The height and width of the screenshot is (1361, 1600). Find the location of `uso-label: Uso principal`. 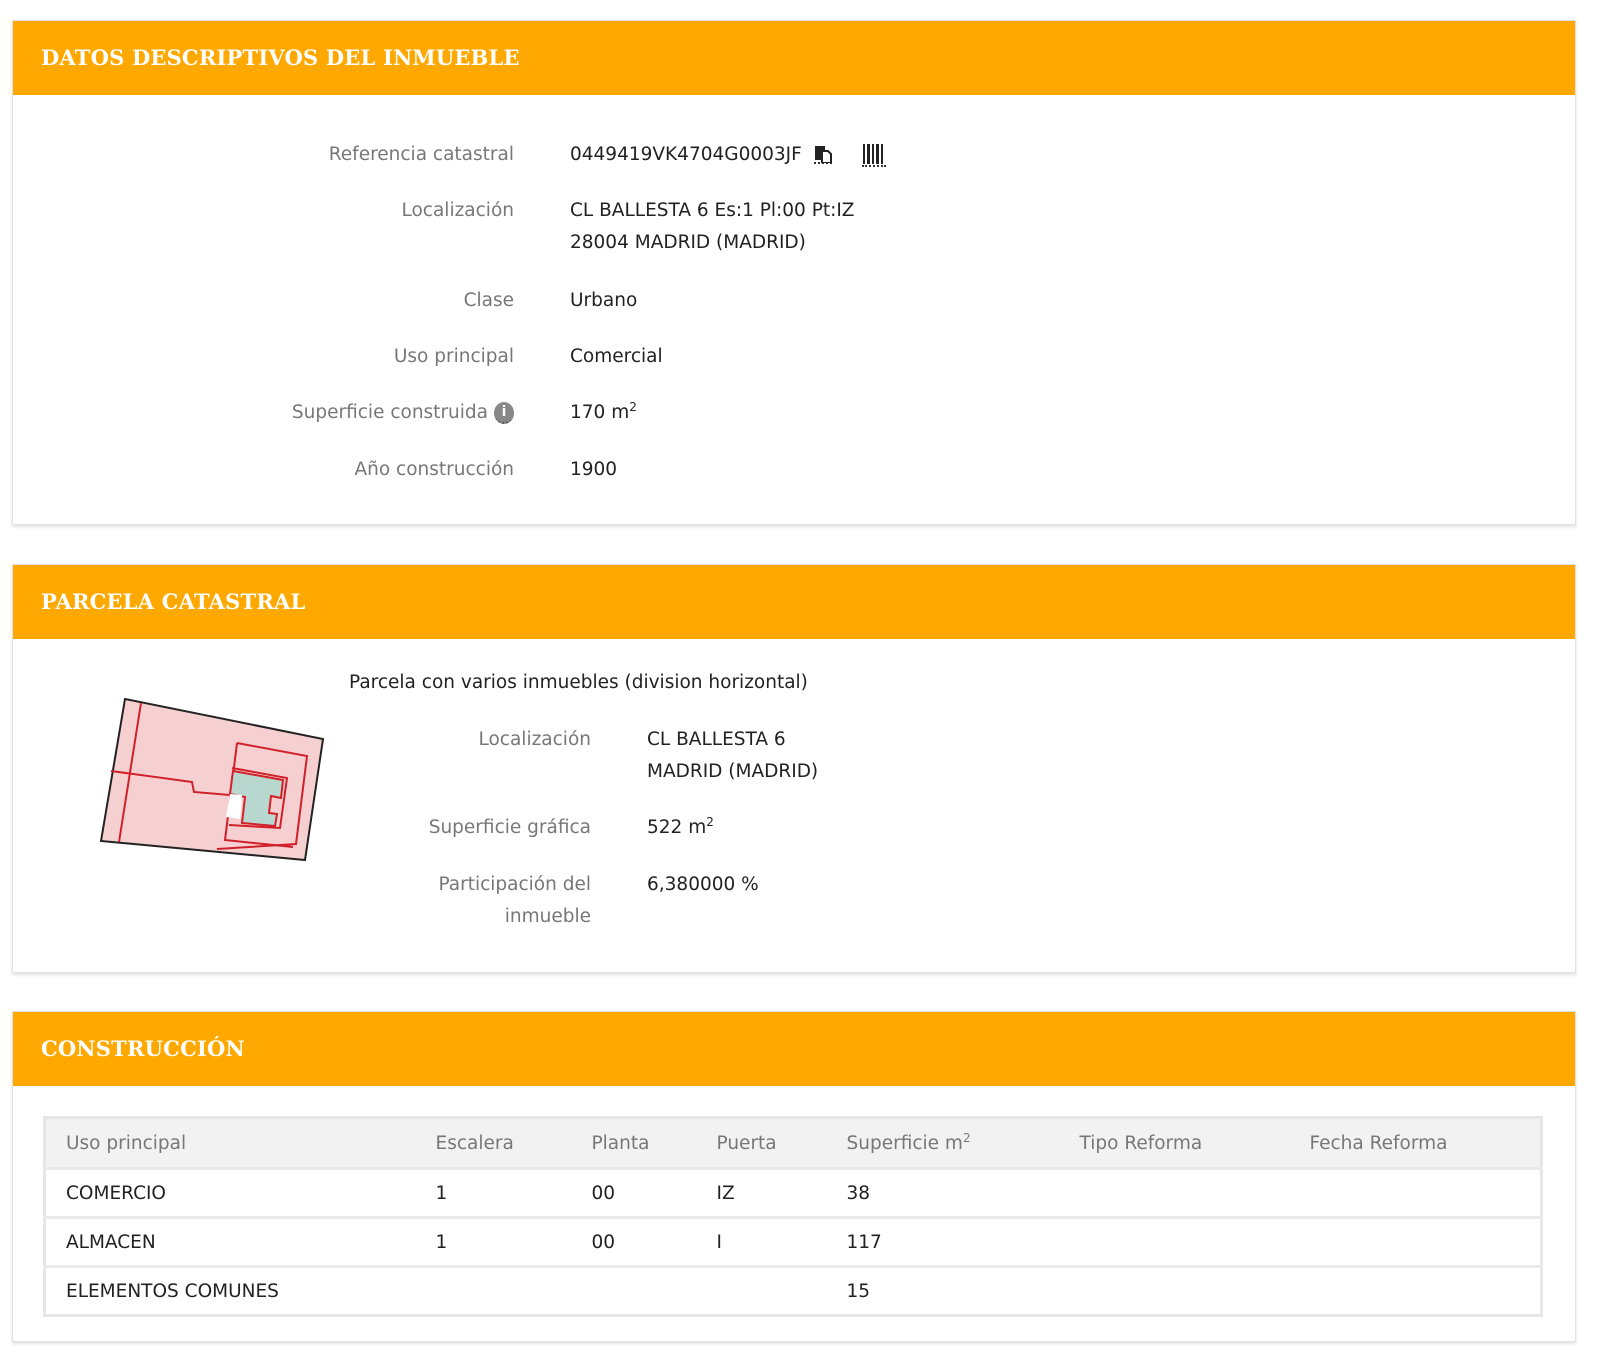

uso-label: Uso principal is located at coordinates (453, 356).